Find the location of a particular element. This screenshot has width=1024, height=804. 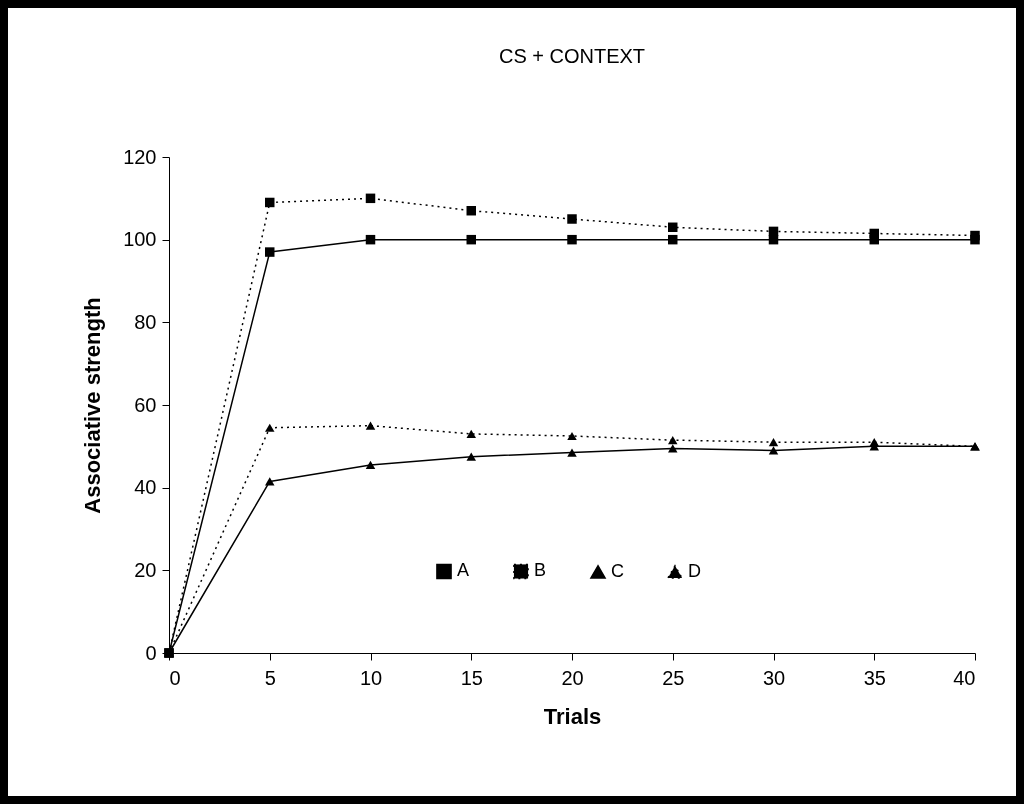

x-tick-label: 20 is located at coordinates (572, 677).